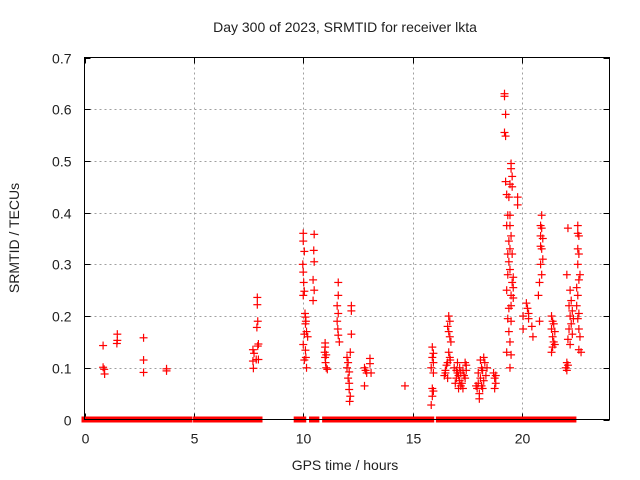 The image size is (640, 480). Describe the element at coordinates (68, 421) in the screenshot. I see `y-tick-label: 0` at that location.